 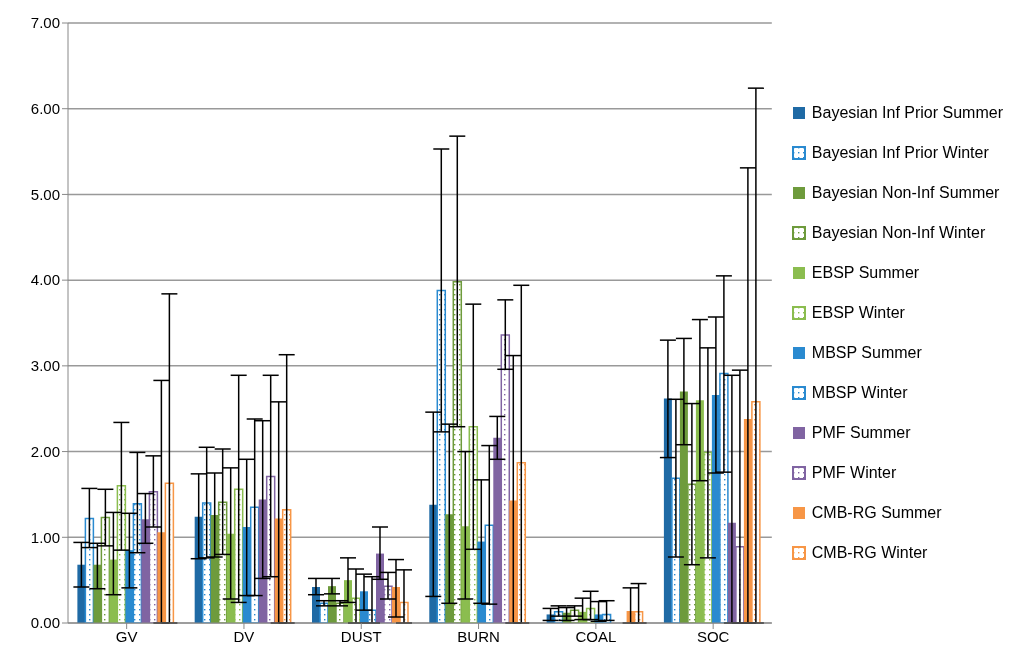 What do you see at coordinates (81, 593) in the screenshot?
I see `bar` at bounding box center [81, 593].